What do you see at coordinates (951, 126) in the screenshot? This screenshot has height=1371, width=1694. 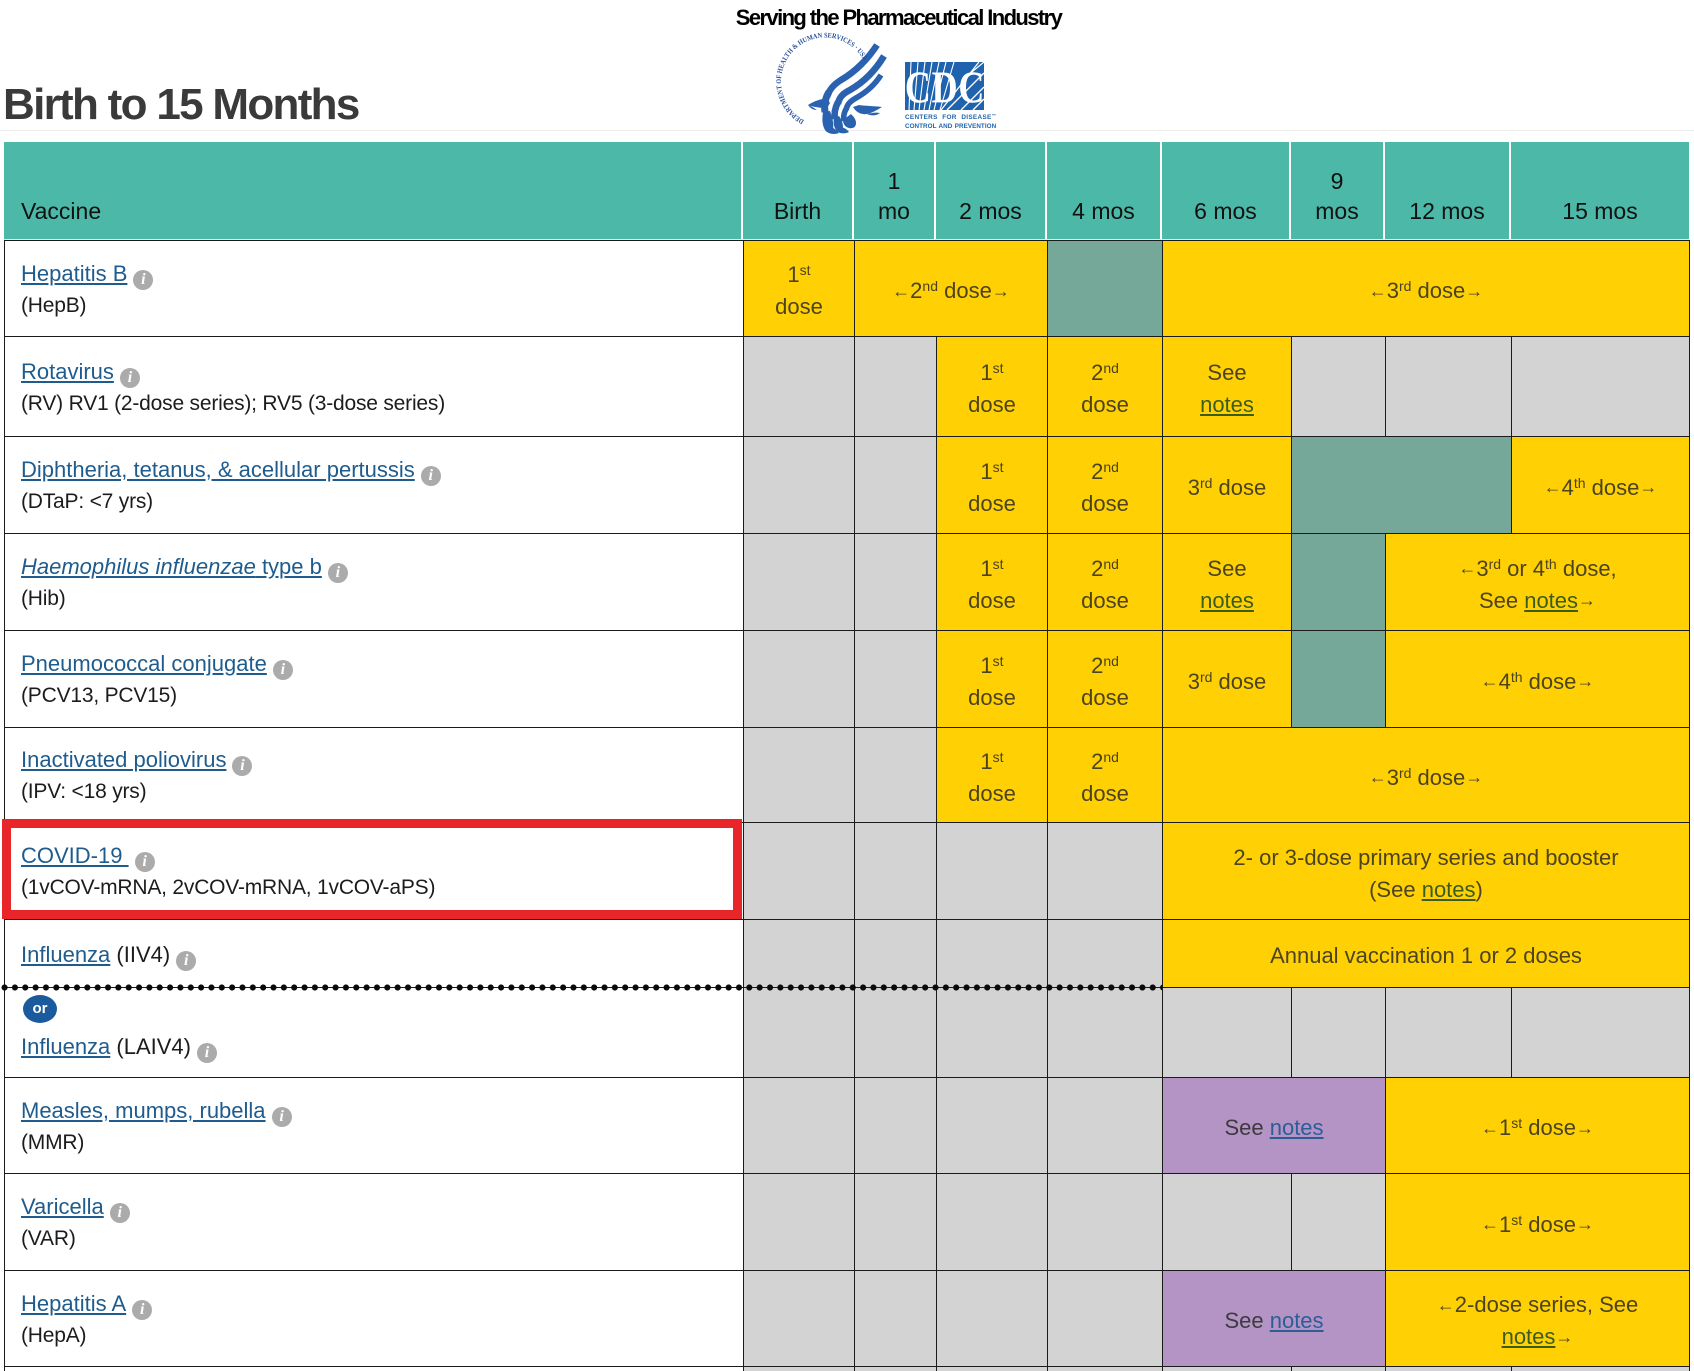 I see `svg-text: CONTROL AND PREVENTION` at bounding box center [951, 126].